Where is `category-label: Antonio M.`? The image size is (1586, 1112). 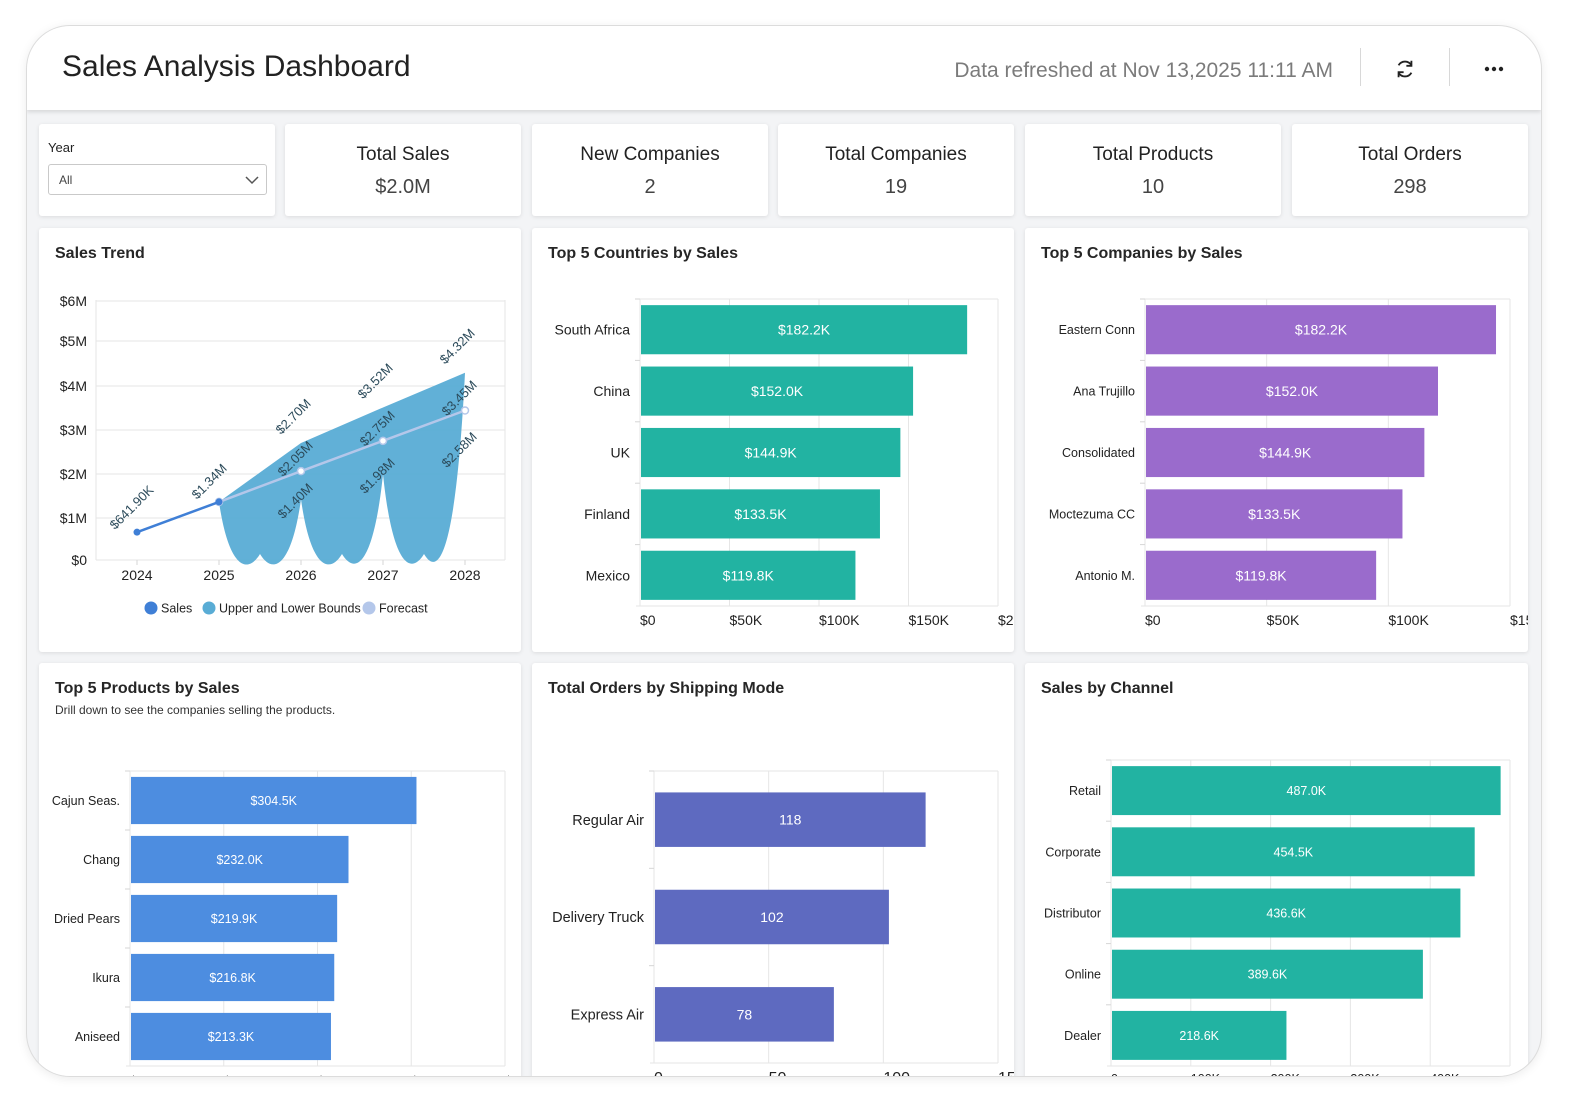
category-label: Antonio M. is located at coordinates (1105, 576).